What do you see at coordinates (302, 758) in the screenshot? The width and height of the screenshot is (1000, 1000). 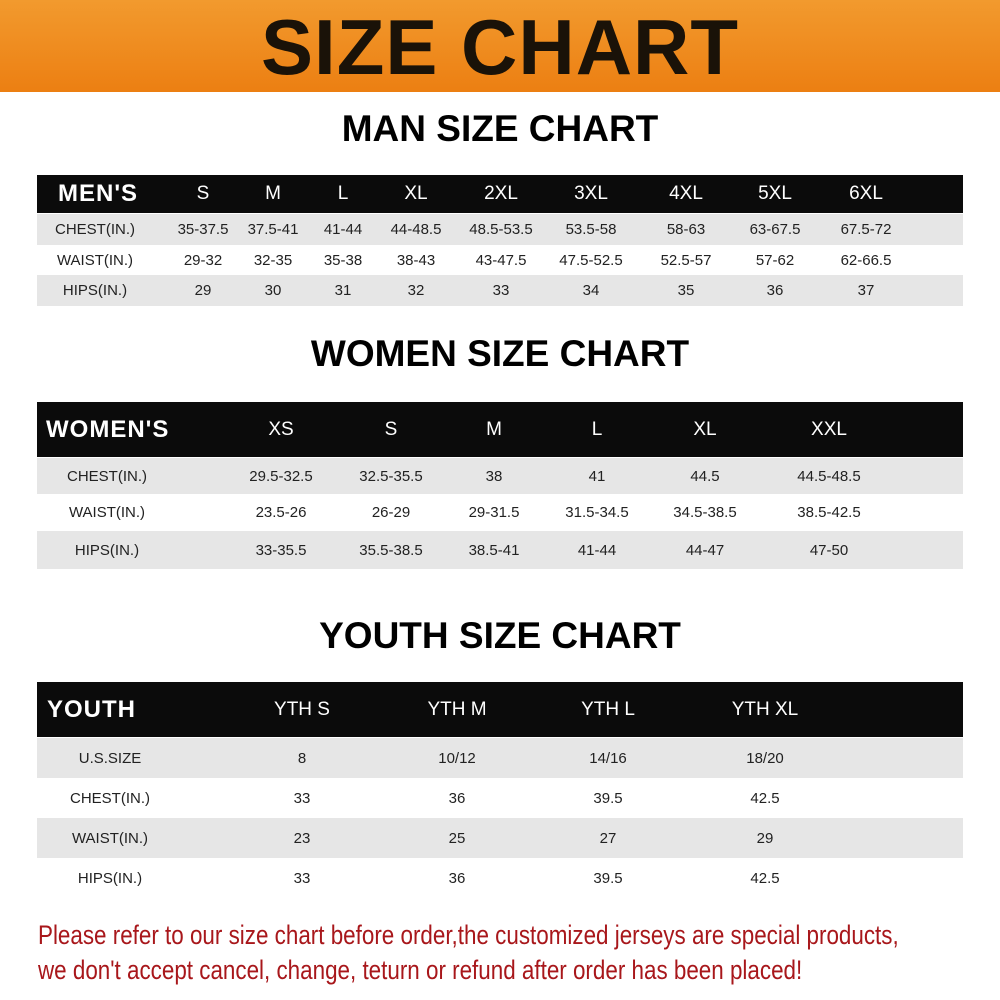 I see `measurement-cell: 8` at bounding box center [302, 758].